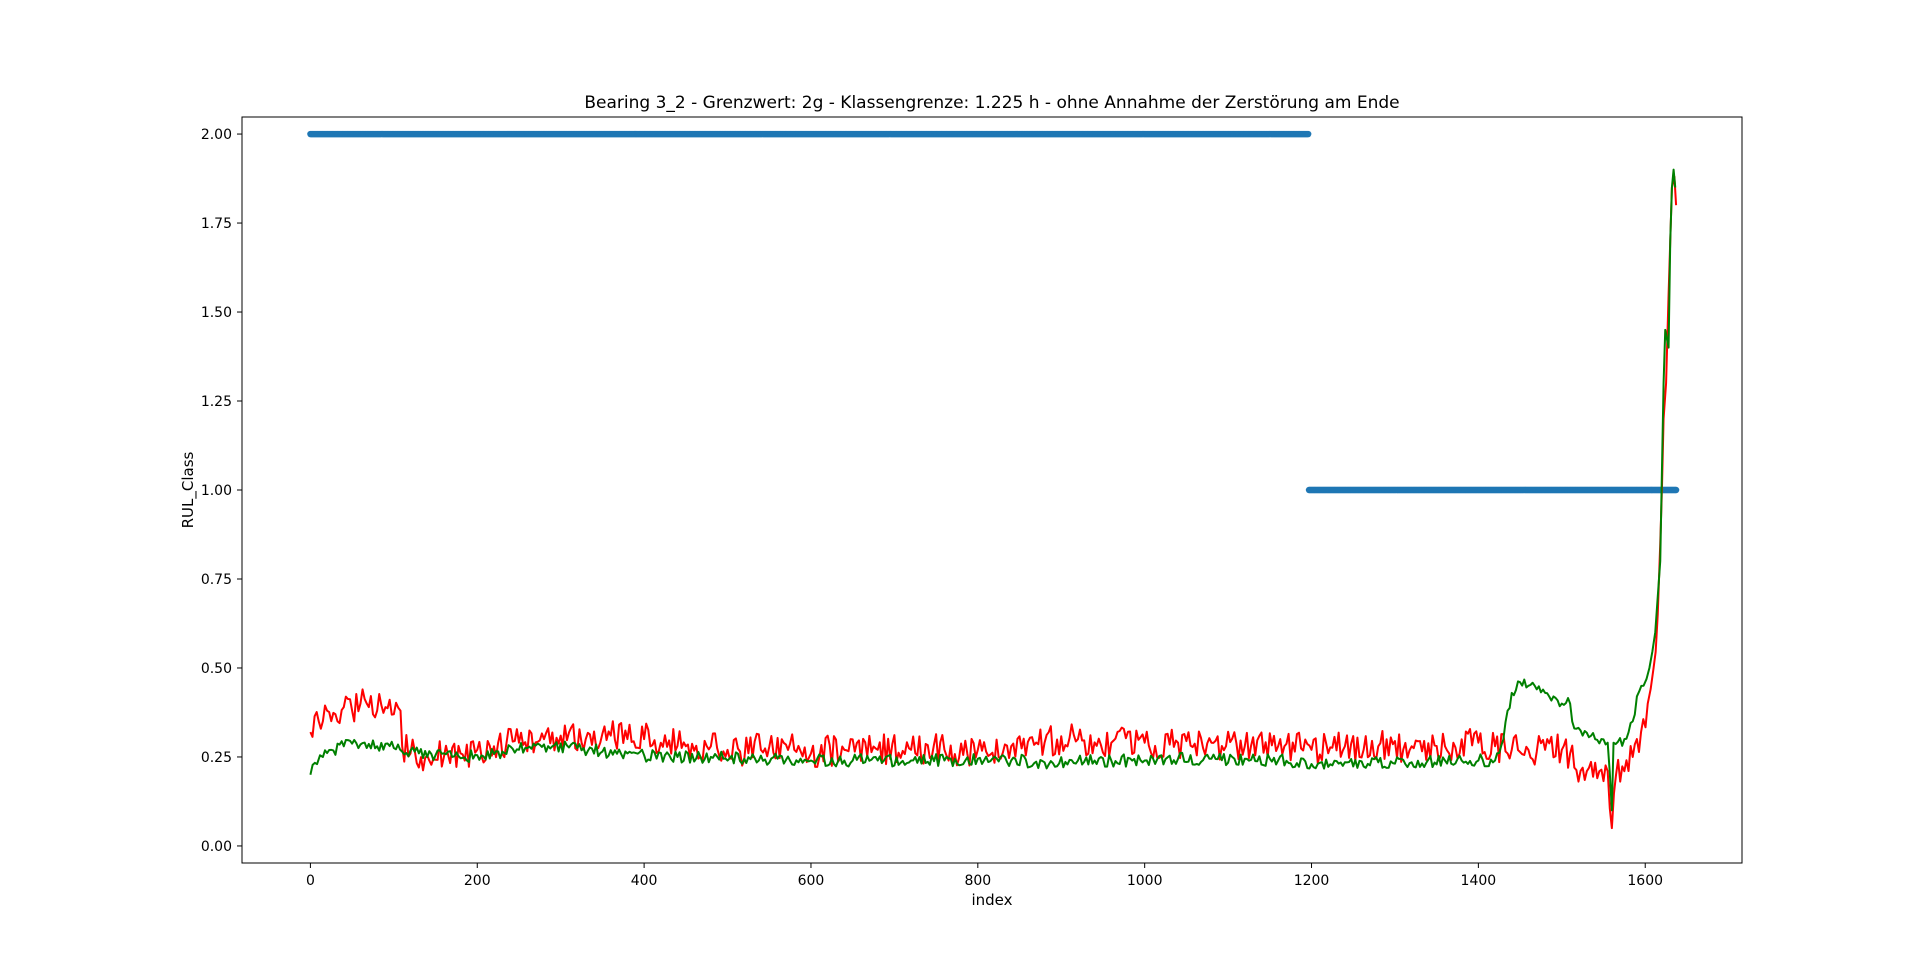 This screenshot has width=1920, height=963. I want to click on y-tick-label: 0.50, so click(216, 669).